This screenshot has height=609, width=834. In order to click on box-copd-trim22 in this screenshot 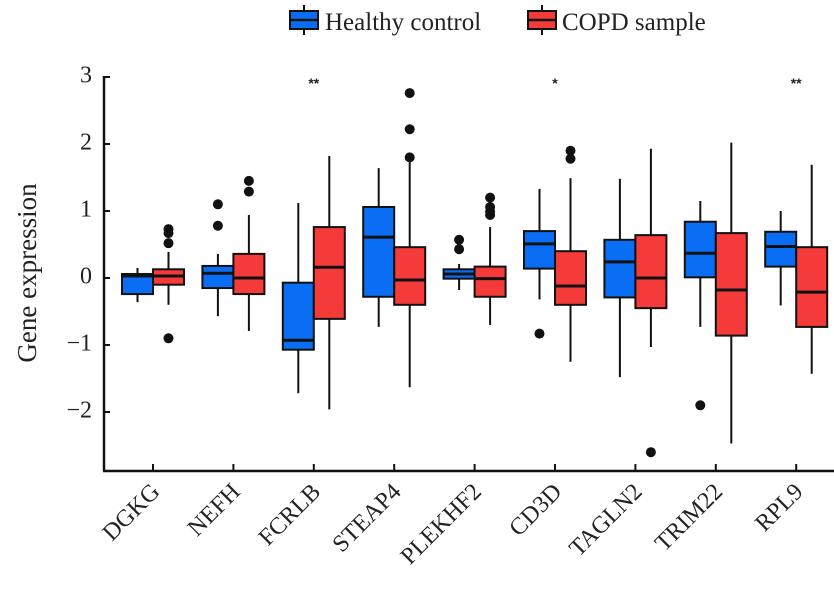, I will do `click(731, 293)`.